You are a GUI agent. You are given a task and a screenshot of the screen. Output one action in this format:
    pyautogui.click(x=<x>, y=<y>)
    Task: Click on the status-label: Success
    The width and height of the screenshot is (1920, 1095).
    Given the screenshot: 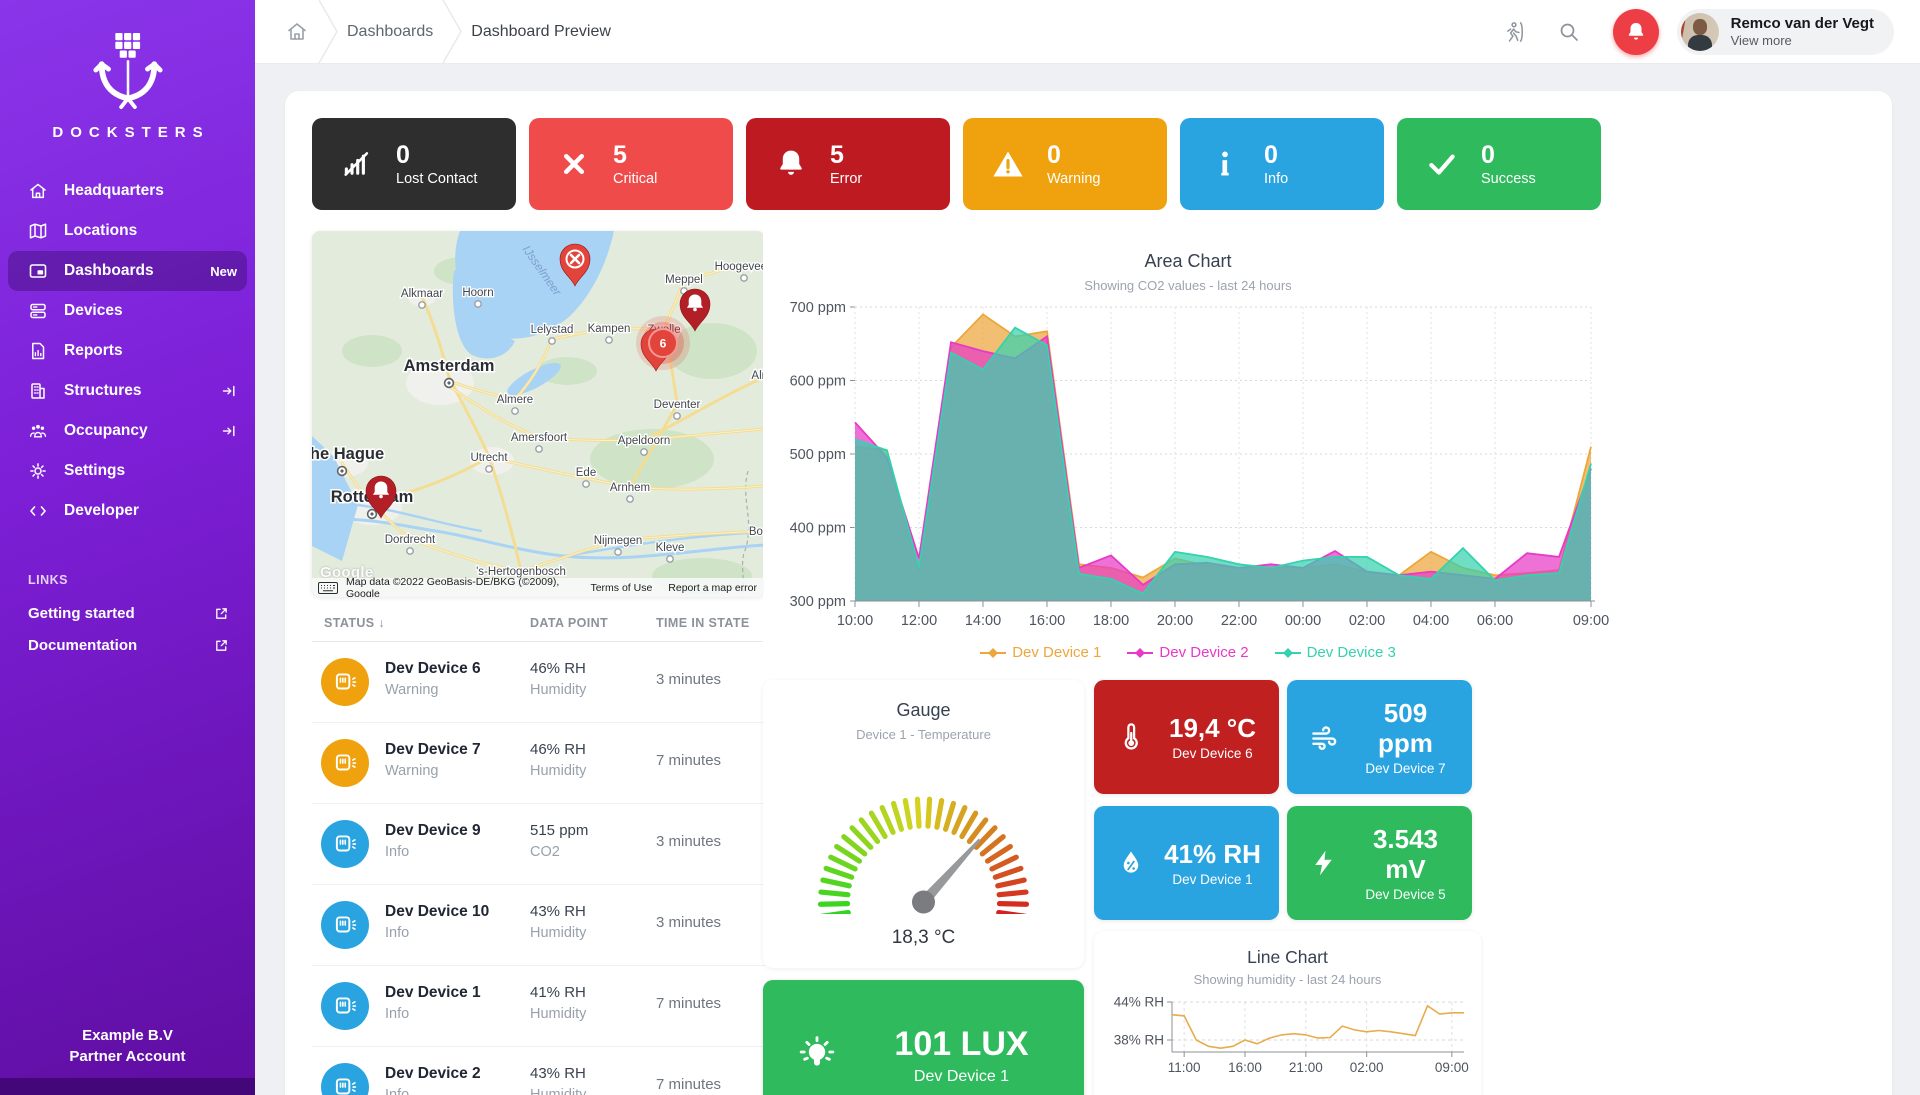 What is the action you would take?
    pyautogui.click(x=1508, y=179)
    